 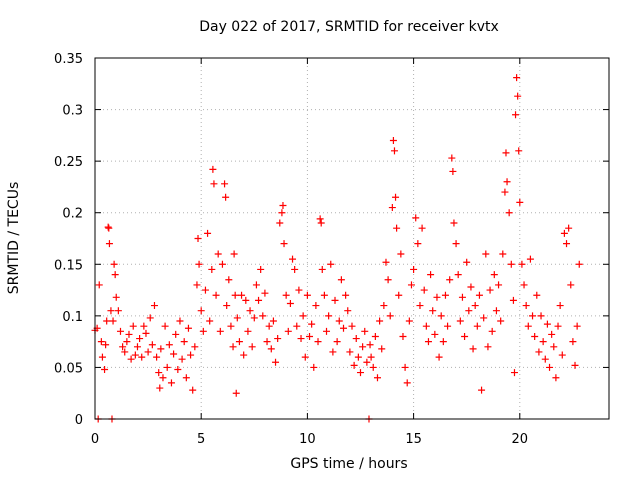 What do you see at coordinates (95, 439) in the screenshot?
I see `x-tick-label: 0` at bounding box center [95, 439].